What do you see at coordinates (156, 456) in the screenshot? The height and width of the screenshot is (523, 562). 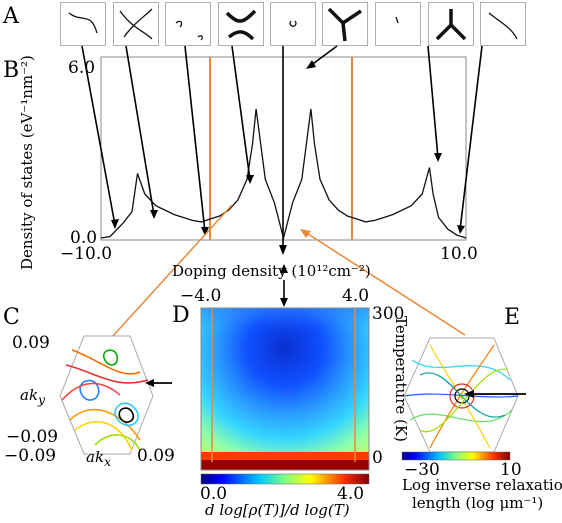 I see `c-xtick-right: 0.09` at bounding box center [156, 456].